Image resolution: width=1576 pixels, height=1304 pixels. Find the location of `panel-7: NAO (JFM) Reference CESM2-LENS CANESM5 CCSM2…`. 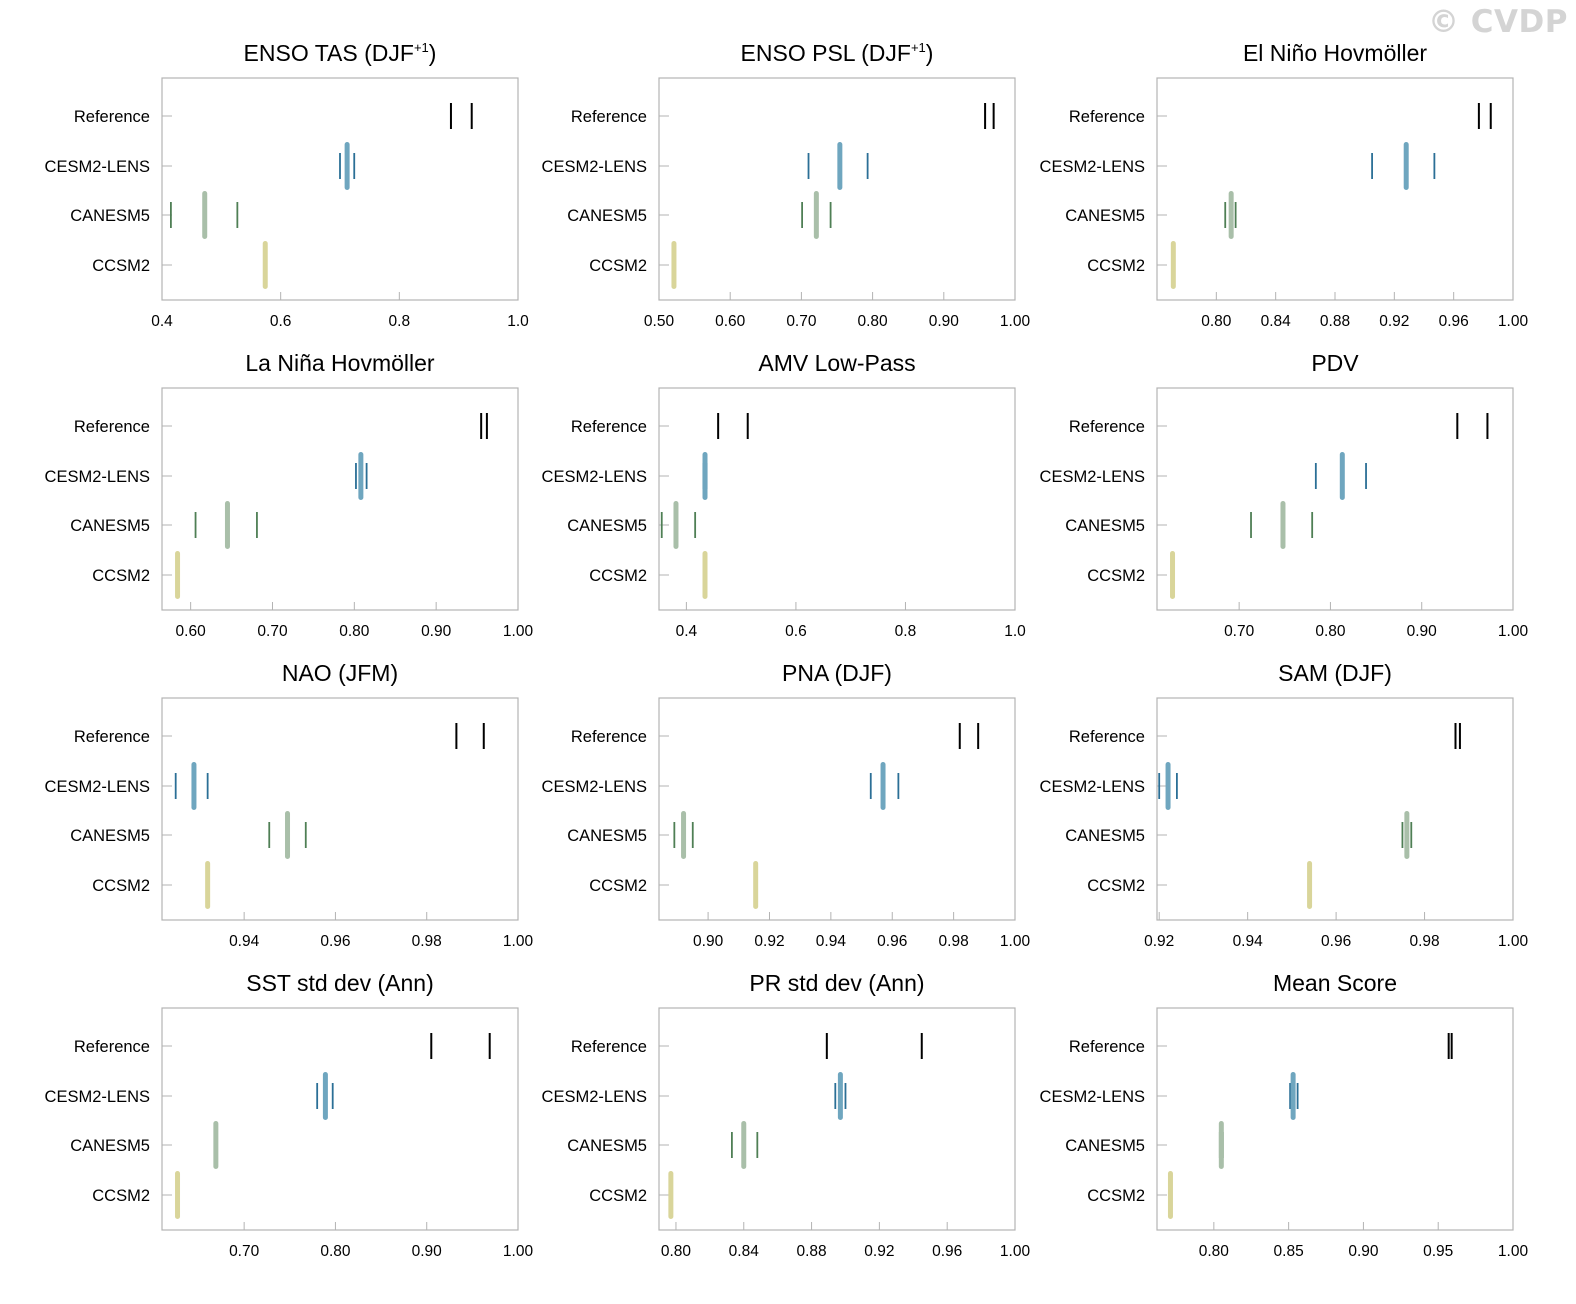

panel-7: NAO (JFM) Reference CESM2-LENS CANESM5 CCSM2… is located at coordinates (289, 805).